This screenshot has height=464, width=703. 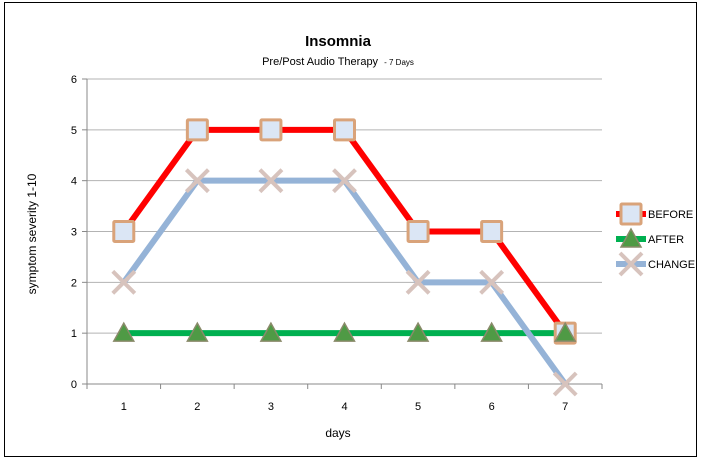 What do you see at coordinates (271, 407) in the screenshot?
I see `x-tick-label: 3` at bounding box center [271, 407].